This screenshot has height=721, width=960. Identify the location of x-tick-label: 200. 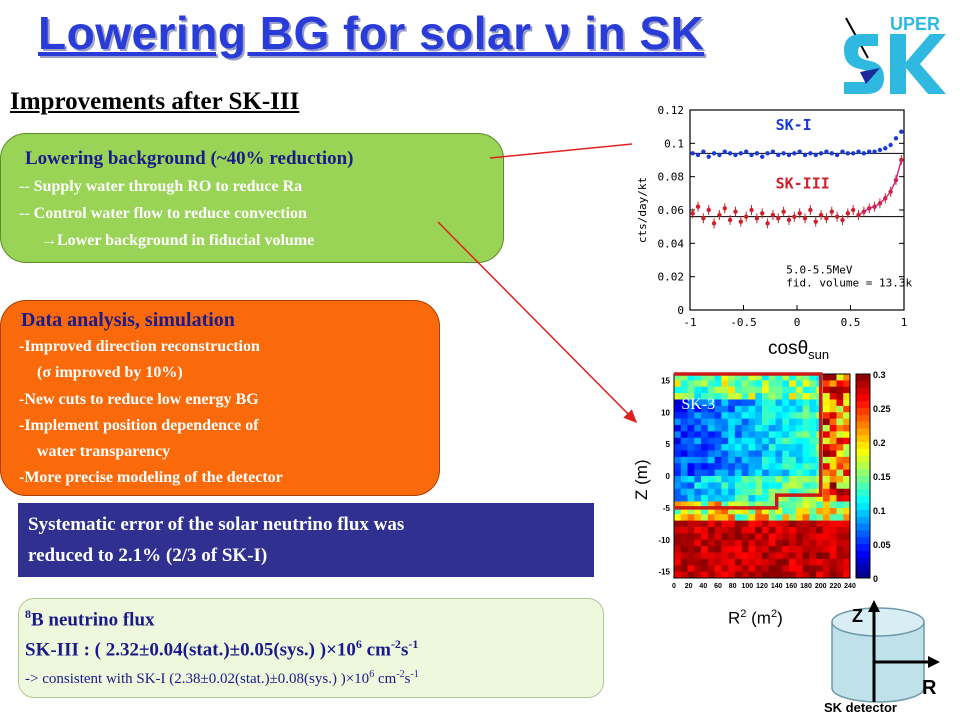
(821, 586).